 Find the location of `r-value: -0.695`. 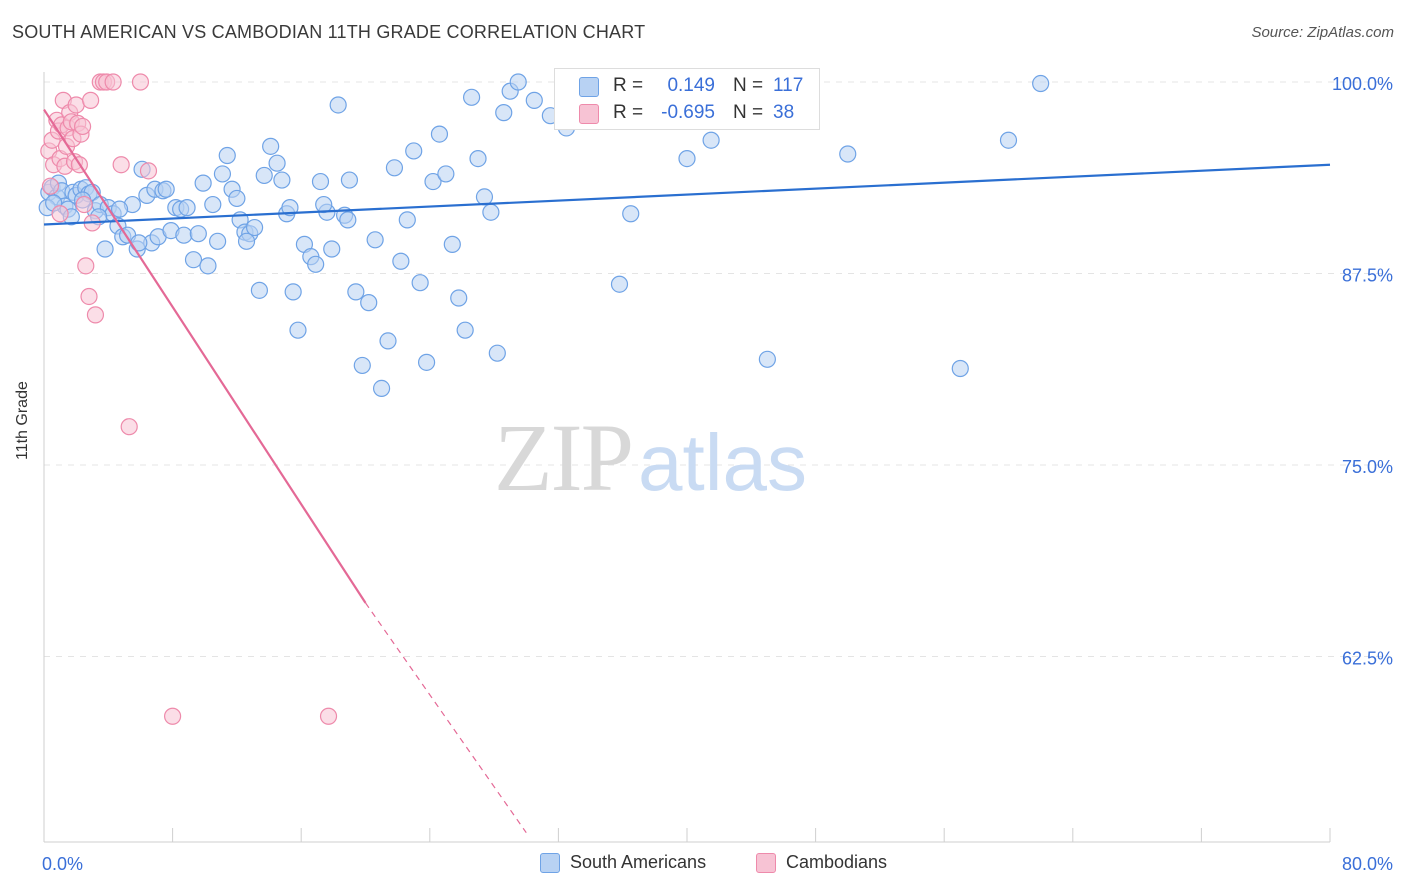

r-value: -0.695 is located at coordinates (688, 112).